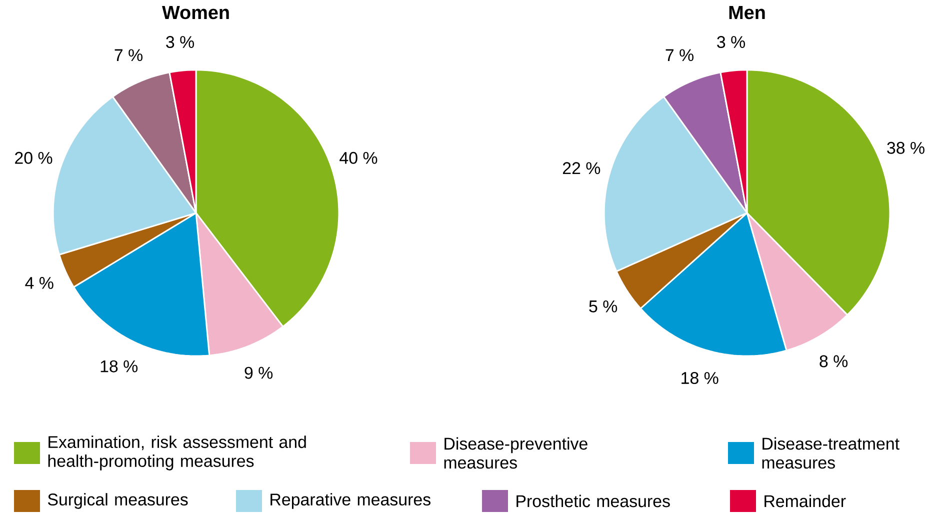 This screenshot has height=518, width=950. Describe the element at coordinates (177, 453) in the screenshot. I see `legend-label: Examination, risk assessment and health-promoting measures` at that location.